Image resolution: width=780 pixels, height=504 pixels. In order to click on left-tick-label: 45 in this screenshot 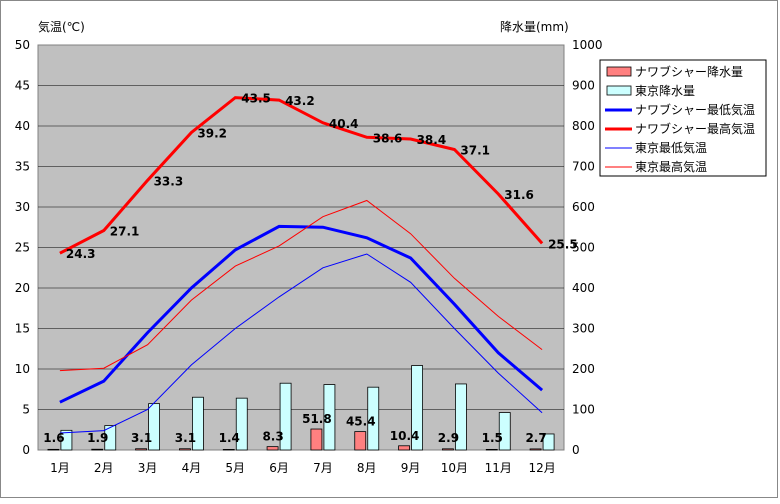, I will do `click(22, 86)`.